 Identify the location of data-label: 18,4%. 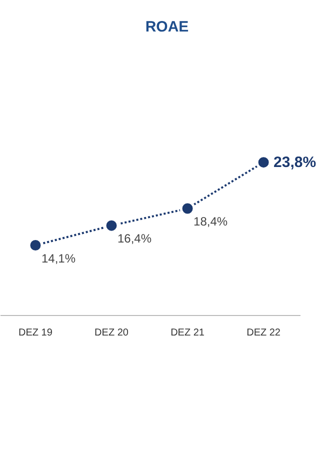
(211, 221).